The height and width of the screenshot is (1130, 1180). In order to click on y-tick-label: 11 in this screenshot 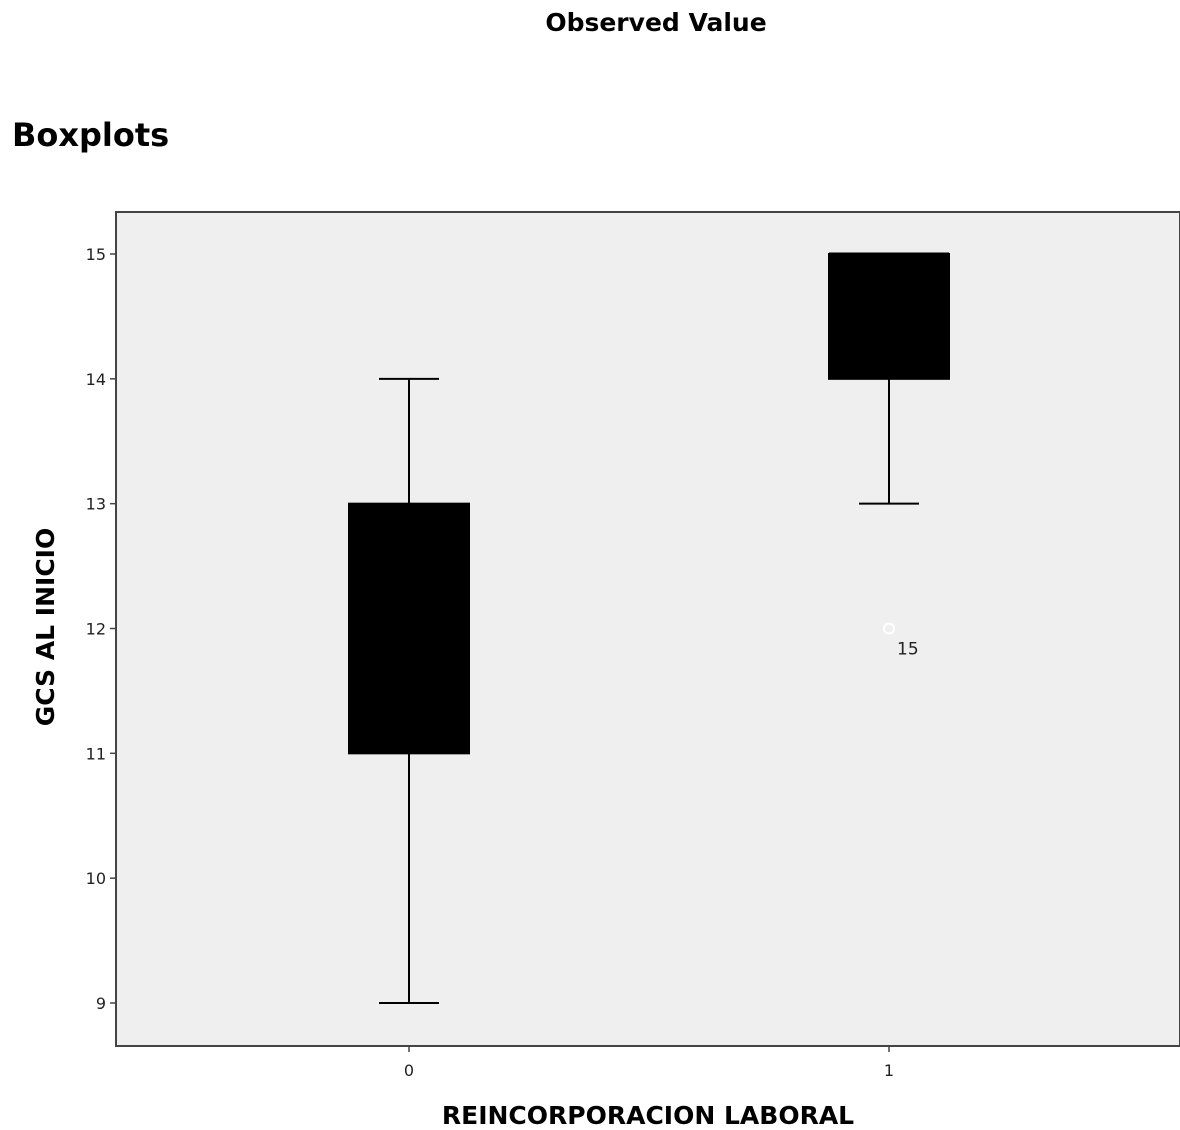, I will do `click(96, 753)`.